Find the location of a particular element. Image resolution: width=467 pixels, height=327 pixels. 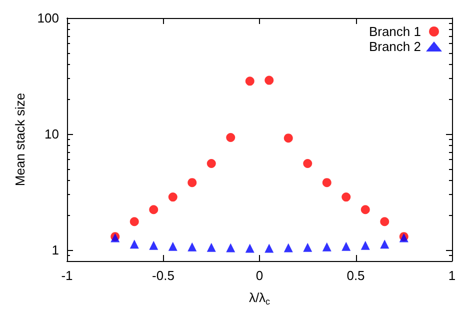

x-tick-label: 1 is located at coordinates (452, 275).